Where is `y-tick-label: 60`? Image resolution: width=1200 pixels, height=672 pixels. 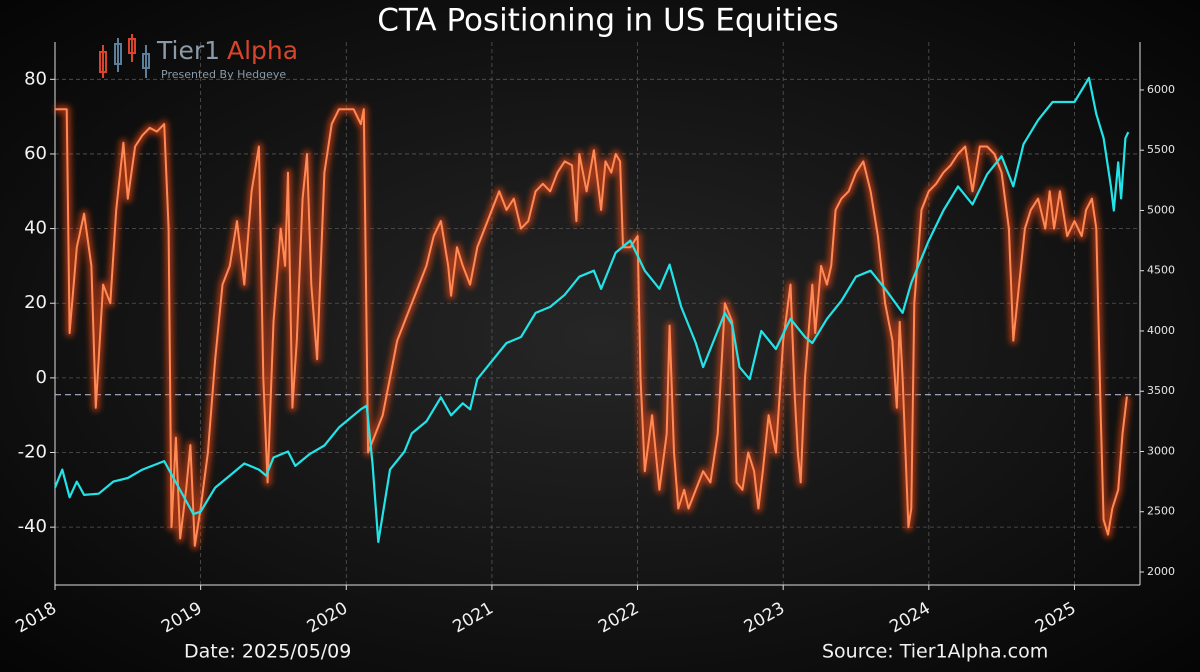 y-tick-label: 60 is located at coordinates (35, 153).